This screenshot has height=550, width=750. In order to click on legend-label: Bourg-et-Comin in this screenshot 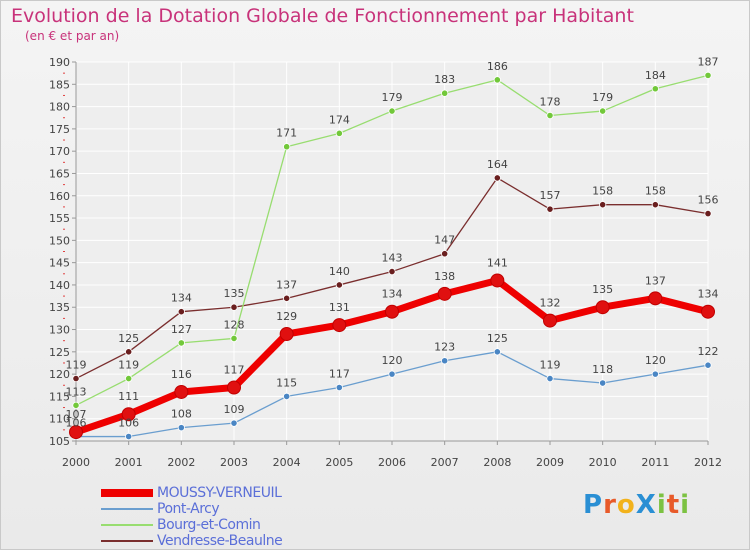, I will do `click(209, 525)`.